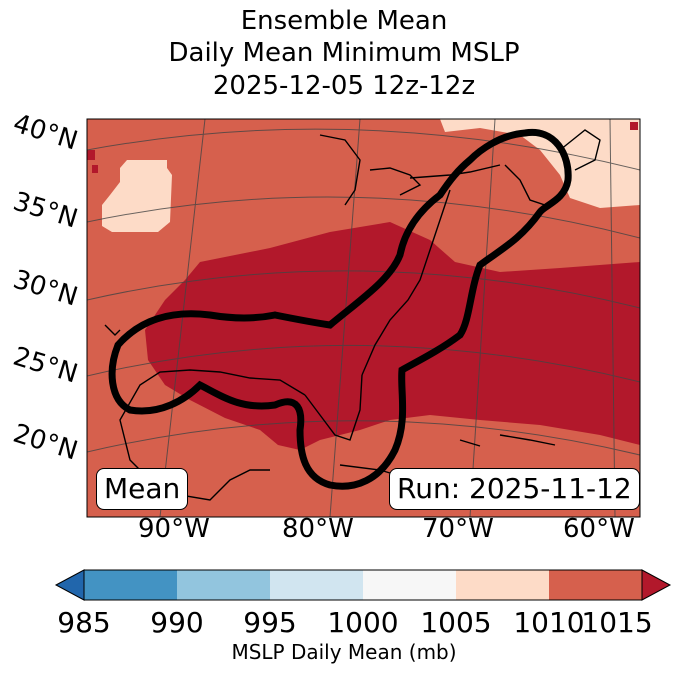 The height and width of the screenshot is (674, 688). What do you see at coordinates (540, 163) in the screenshot?
I see `field-1005-1010-northeast` at bounding box center [540, 163].